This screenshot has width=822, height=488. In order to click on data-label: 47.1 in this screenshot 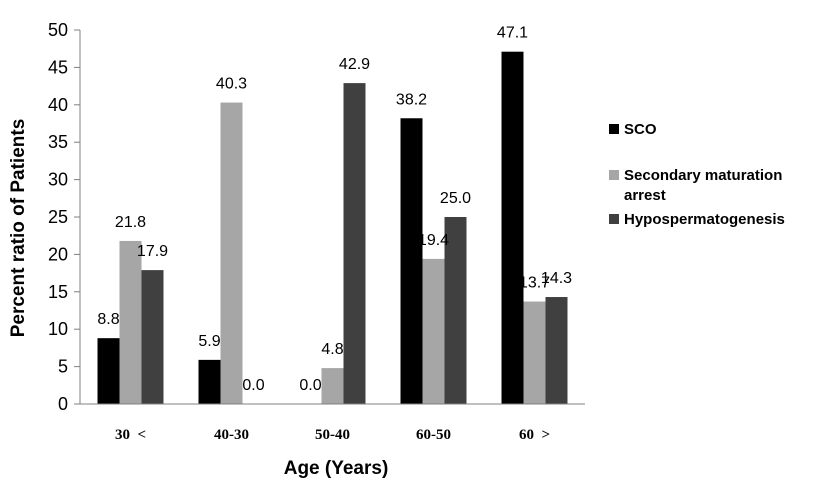, I will do `click(512, 33)`.